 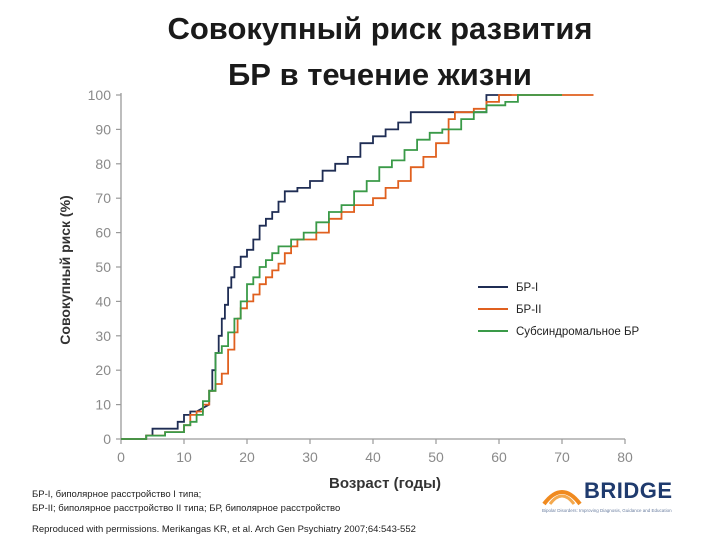 What do you see at coordinates (578, 332) in the screenshot?
I see `legend-label-3: Субсиндромальное БР` at bounding box center [578, 332].